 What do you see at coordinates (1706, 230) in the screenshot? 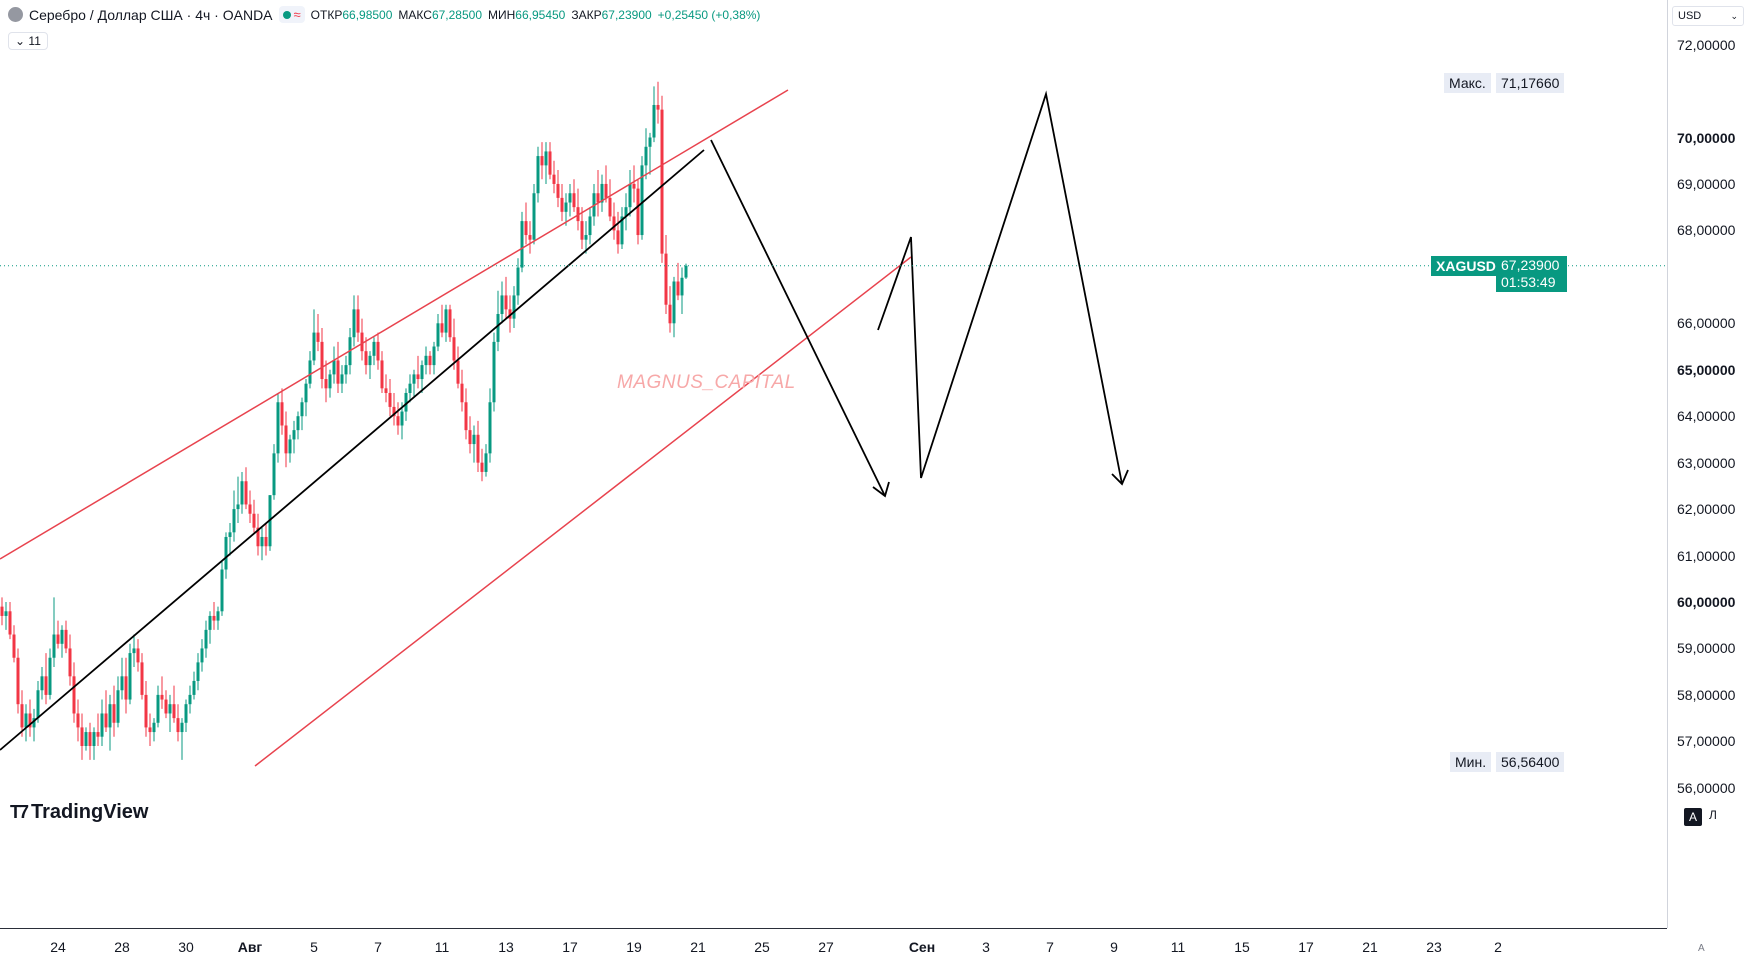
I see `price-tick-label: 68,00000` at bounding box center [1706, 230].